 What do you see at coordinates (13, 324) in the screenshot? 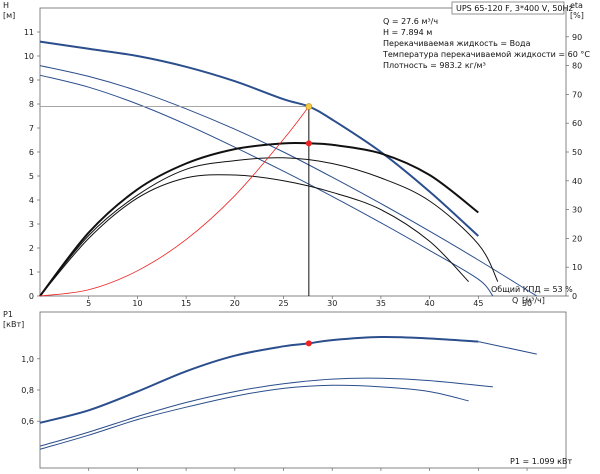
I see `power-axis-unit: [кВт]` at bounding box center [13, 324].